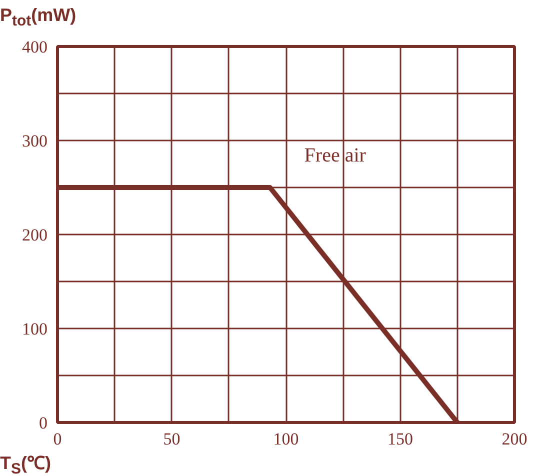 The width and height of the screenshot is (536, 476). I want to click on x-tick-label: 50, so click(171, 439).